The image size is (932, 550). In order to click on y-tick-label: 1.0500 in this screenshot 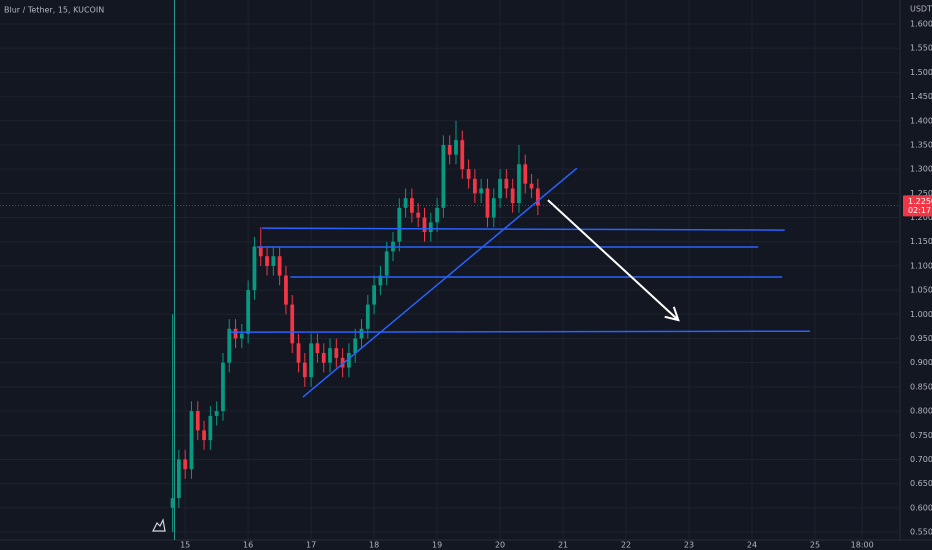, I will do `click(921, 290)`.